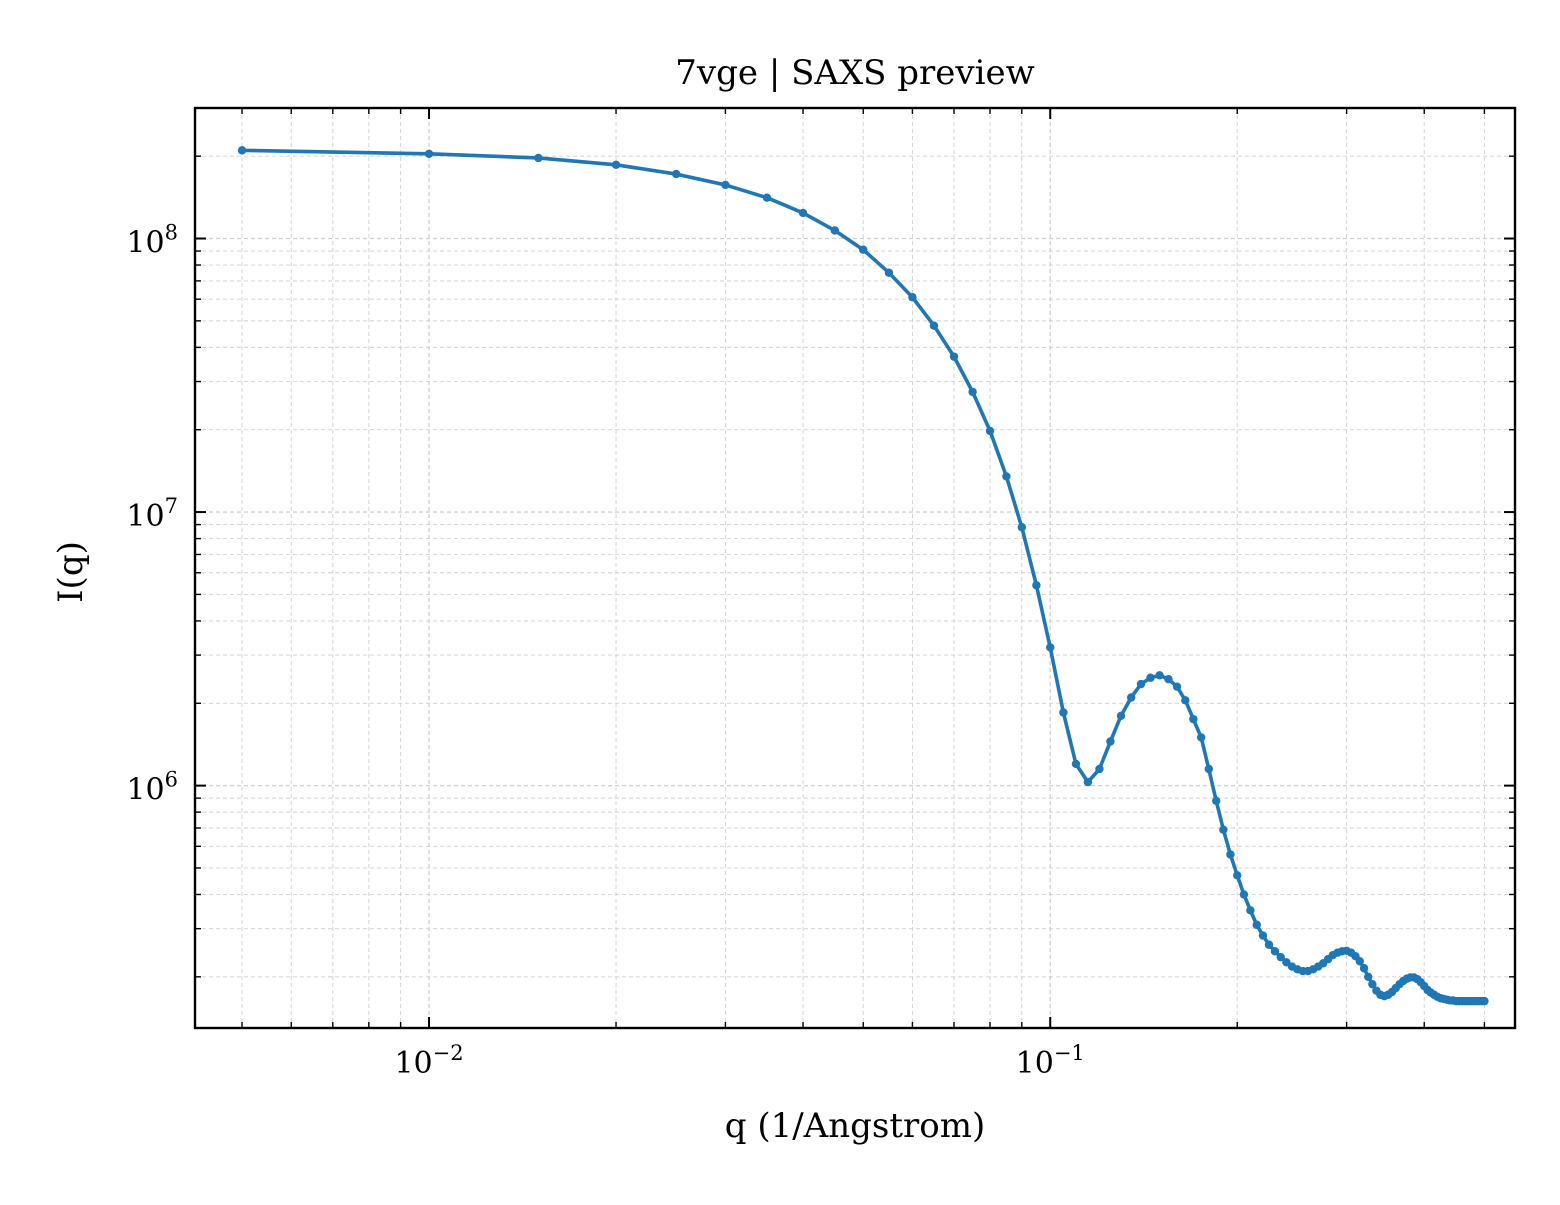 The image size is (1560, 1205). I want to click on chart-title: 7vge | SAXS preview, so click(854, 73).